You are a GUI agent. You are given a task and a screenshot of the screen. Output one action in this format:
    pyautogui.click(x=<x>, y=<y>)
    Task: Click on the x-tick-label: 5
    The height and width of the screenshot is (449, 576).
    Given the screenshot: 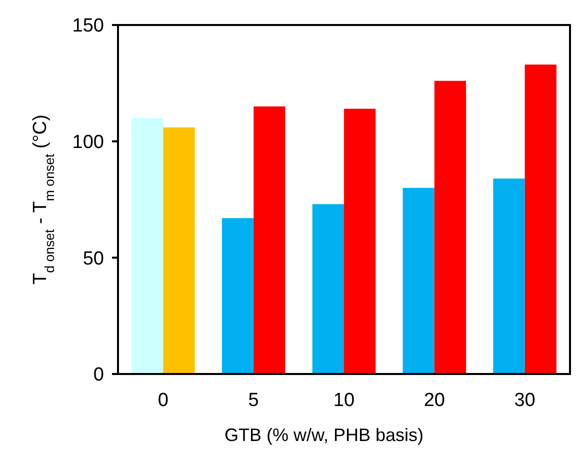 What is the action you would take?
    pyautogui.click(x=253, y=400)
    